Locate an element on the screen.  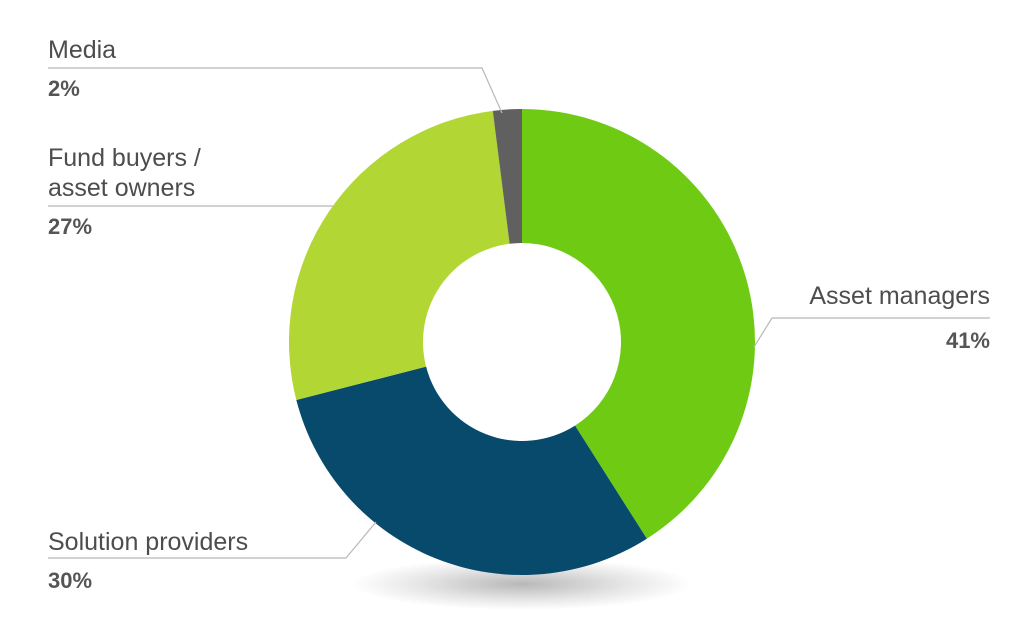
slice-label-asset-managers: Asset managers 41% is located at coordinates (899, 317).